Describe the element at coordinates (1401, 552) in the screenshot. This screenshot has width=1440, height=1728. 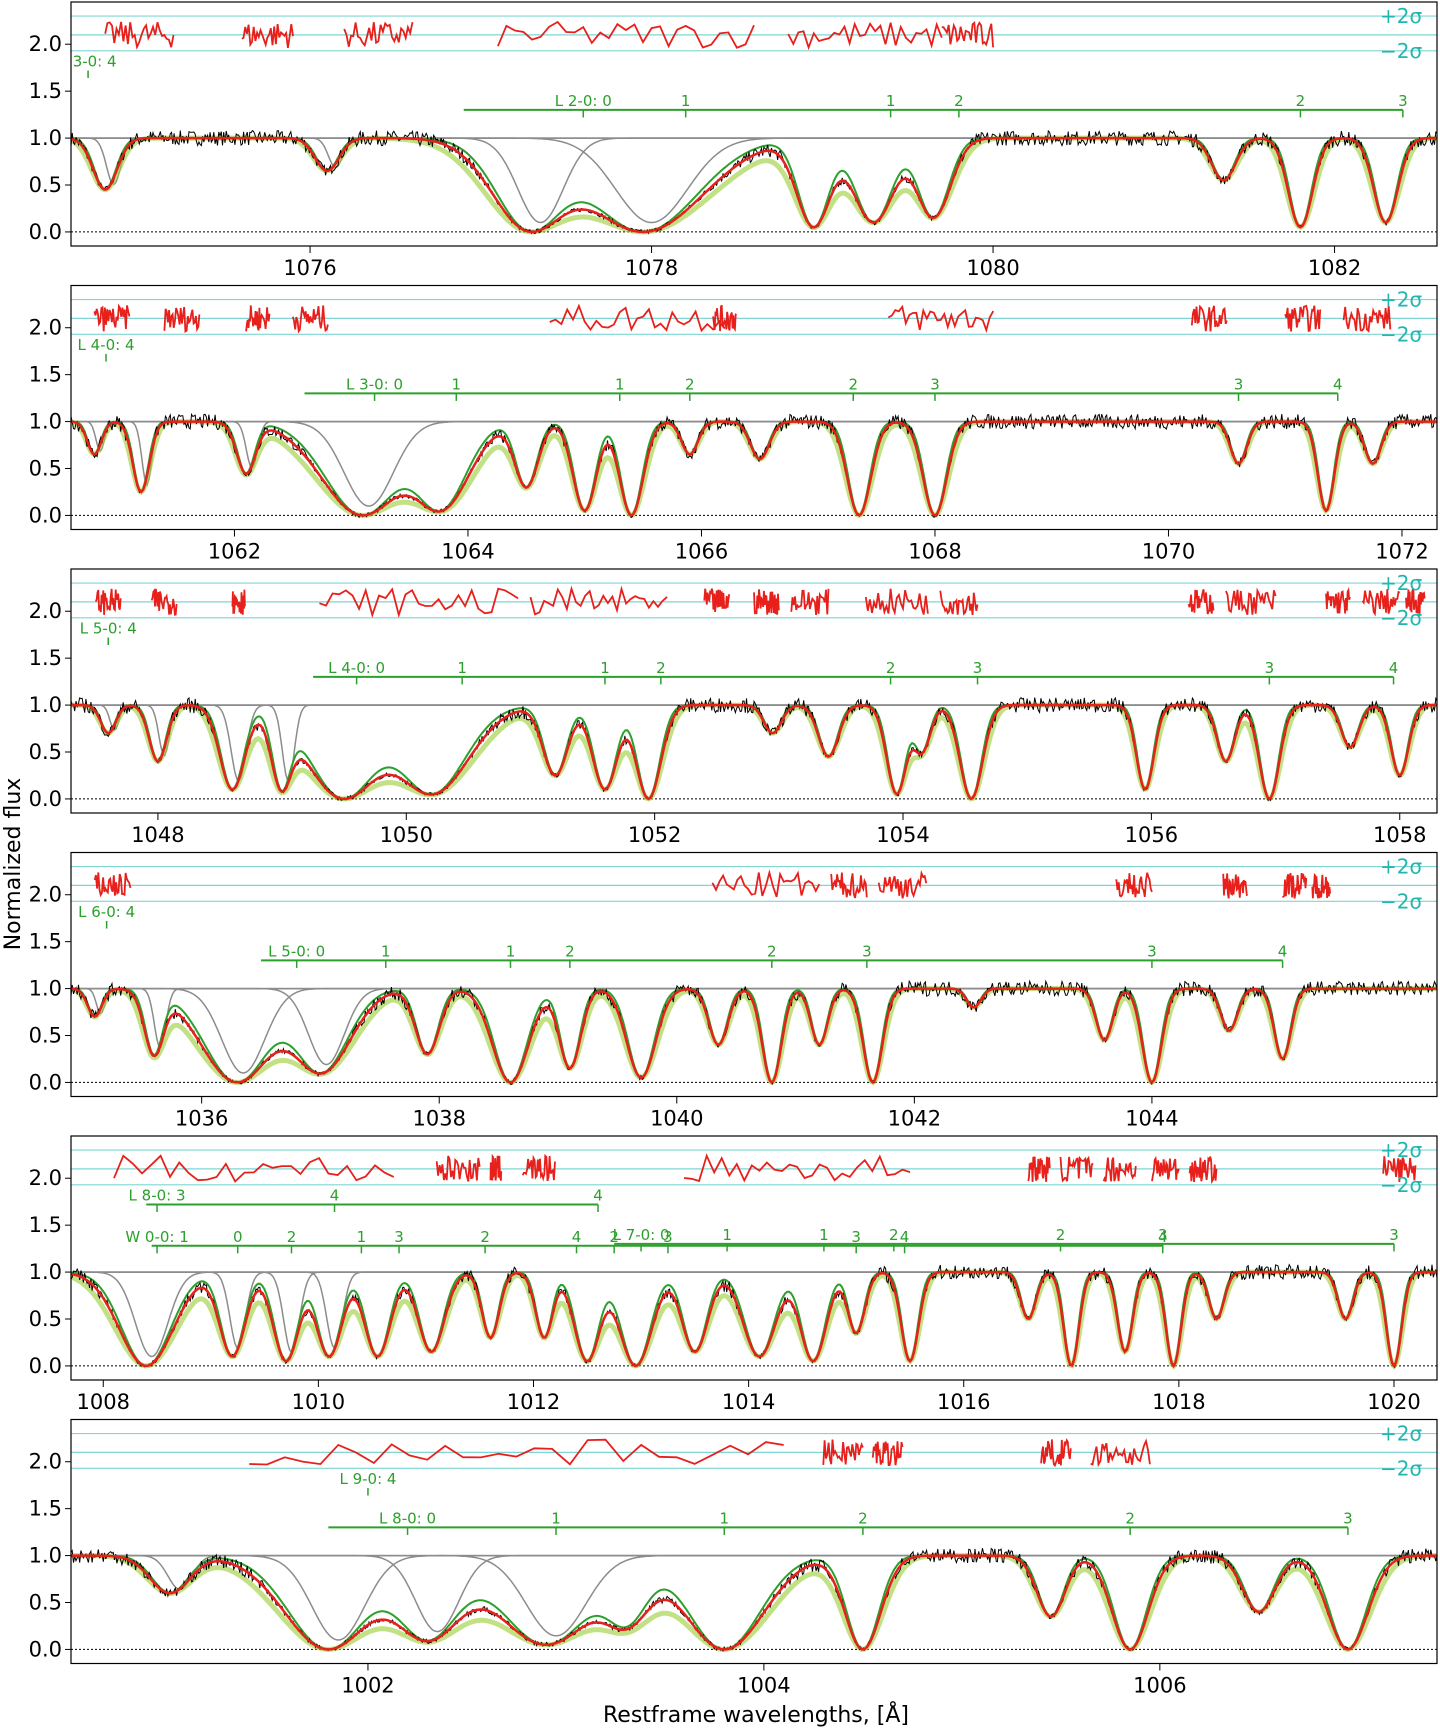
I see `x-tick-label: 1072` at that location.